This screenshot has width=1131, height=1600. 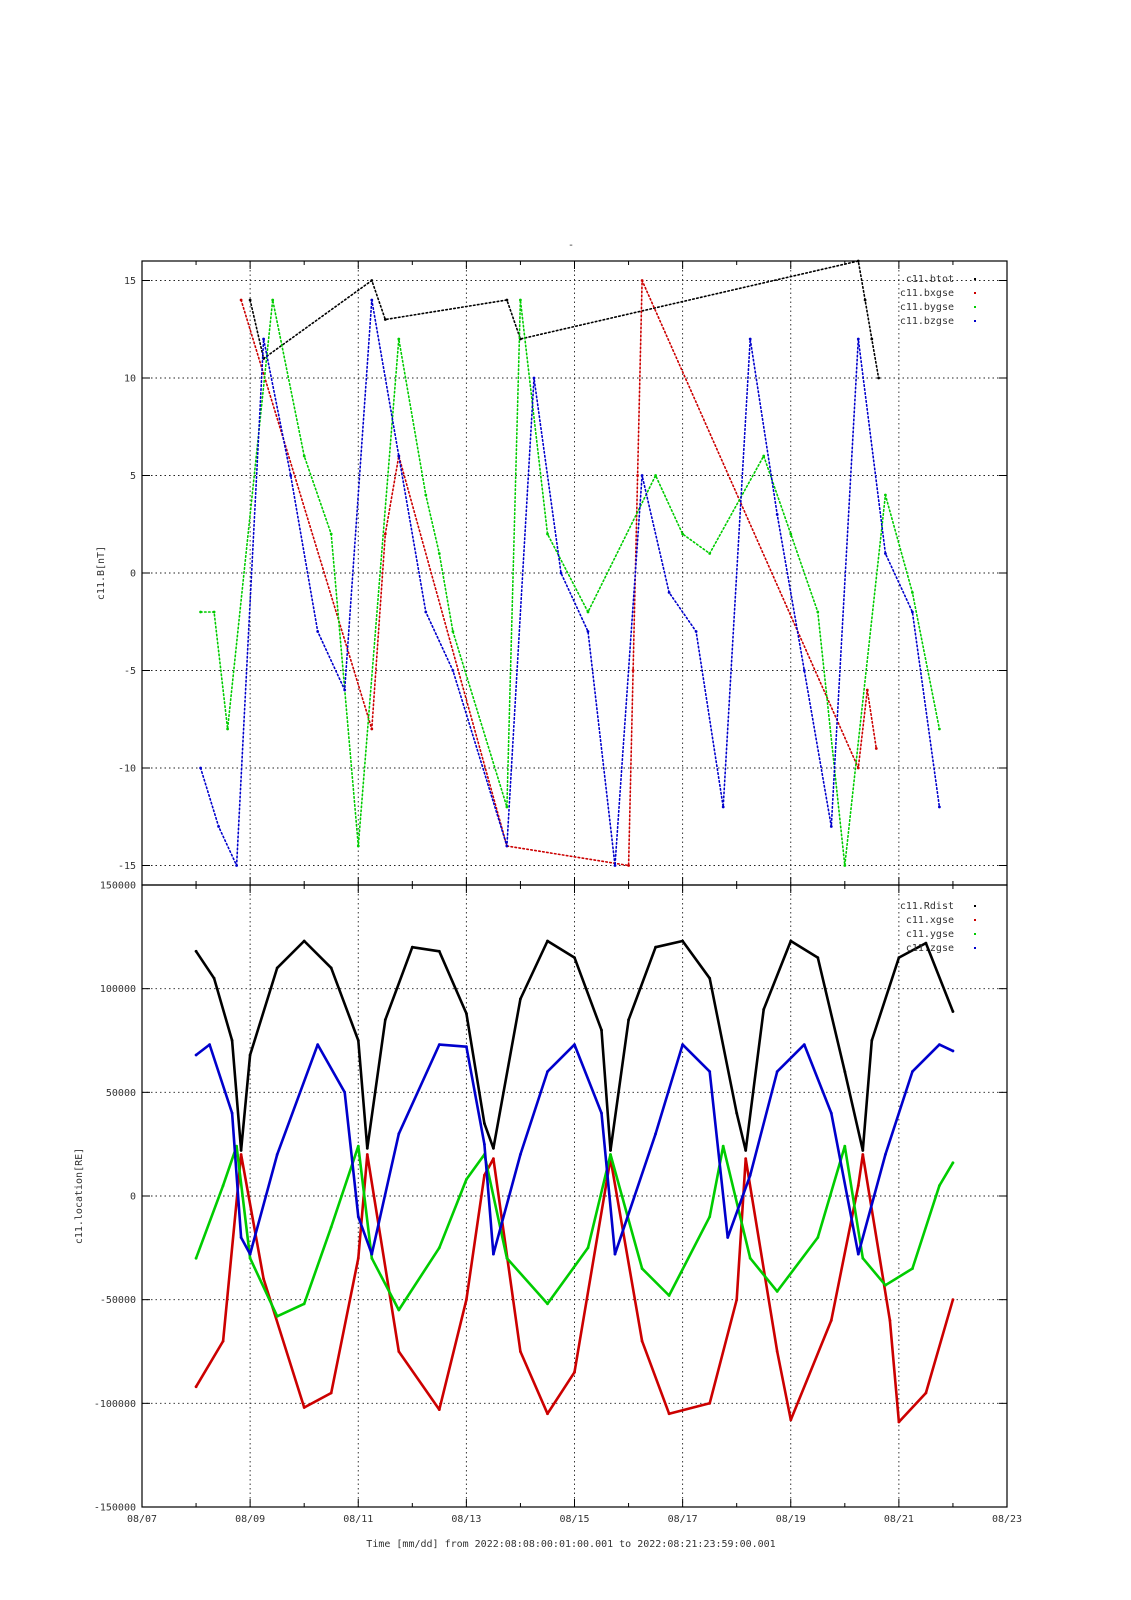 What do you see at coordinates (101, 573) in the screenshot?
I see `magnetic-field-y-axis-title: c11.B[nT]` at bounding box center [101, 573].